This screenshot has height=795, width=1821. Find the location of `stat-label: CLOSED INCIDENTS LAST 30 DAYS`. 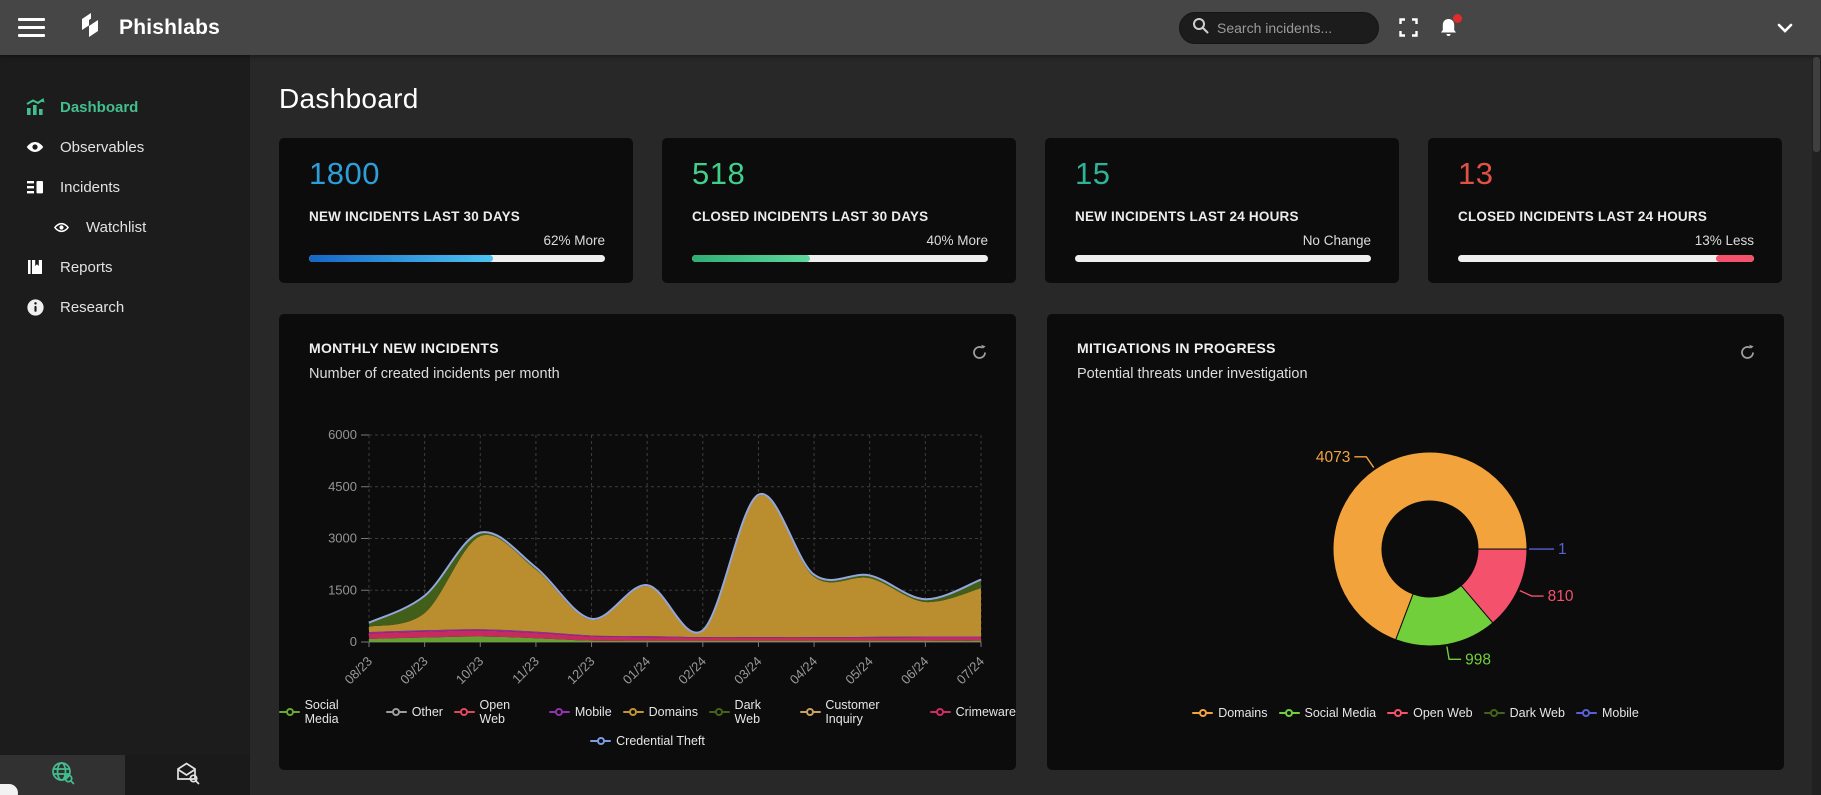

stat-label: CLOSED INCIDENTS LAST 30 DAYS is located at coordinates (810, 216).